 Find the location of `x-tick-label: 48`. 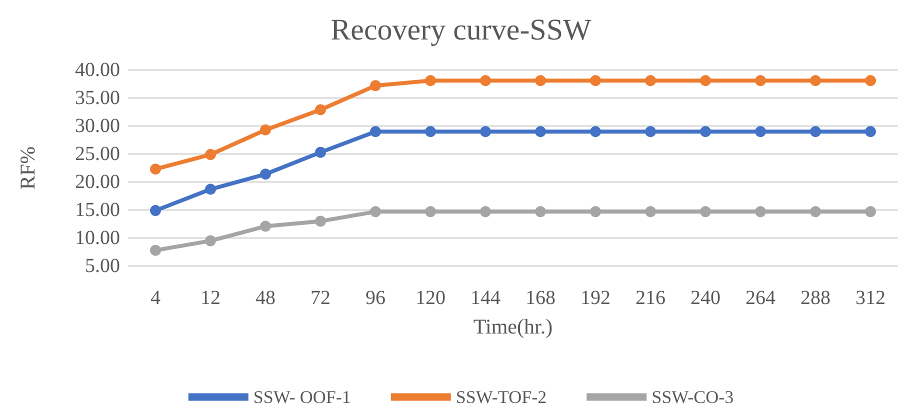

x-tick-label: 48 is located at coordinates (266, 298).